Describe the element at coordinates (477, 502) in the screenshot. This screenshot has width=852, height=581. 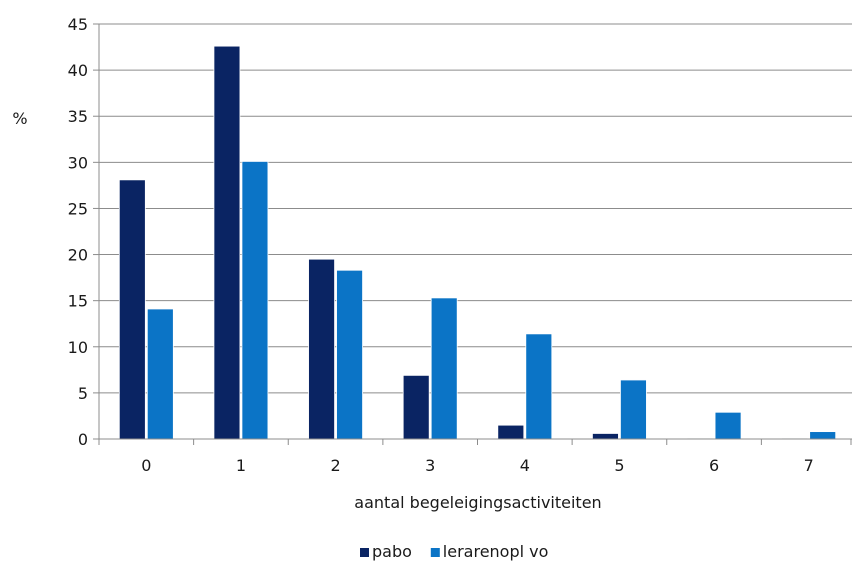
I see `x-axis-label: aantal begeleigingsactiviteiten` at that location.